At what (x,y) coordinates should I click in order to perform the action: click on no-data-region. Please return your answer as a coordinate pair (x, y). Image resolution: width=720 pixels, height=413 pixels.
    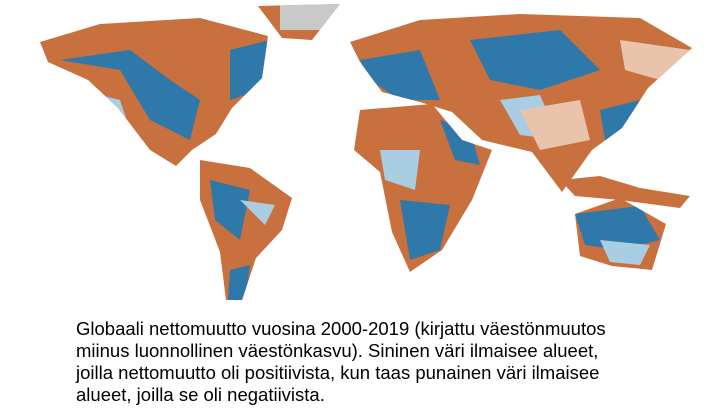
    Looking at the image, I should click on (310, 17).